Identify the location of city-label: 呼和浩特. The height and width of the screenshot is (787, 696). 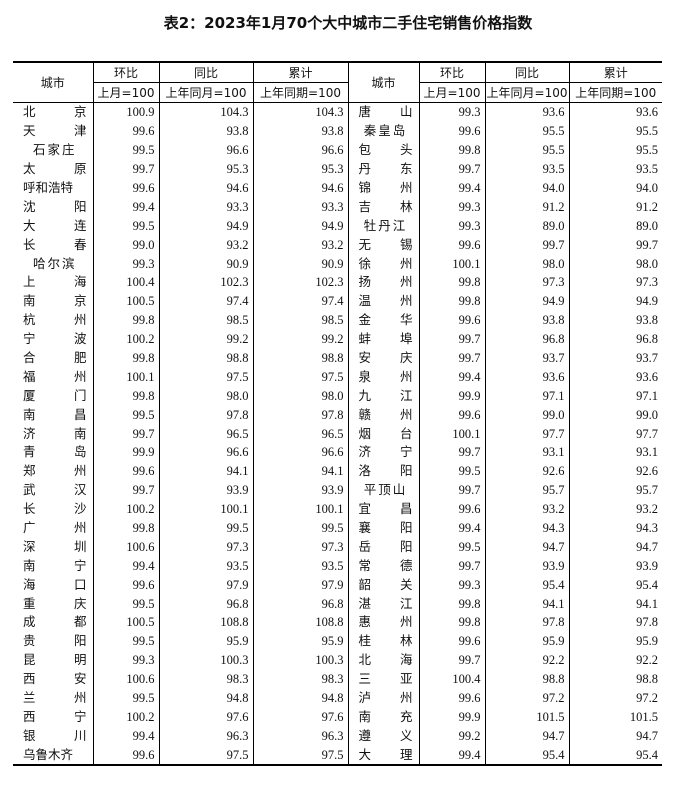
(48, 187).